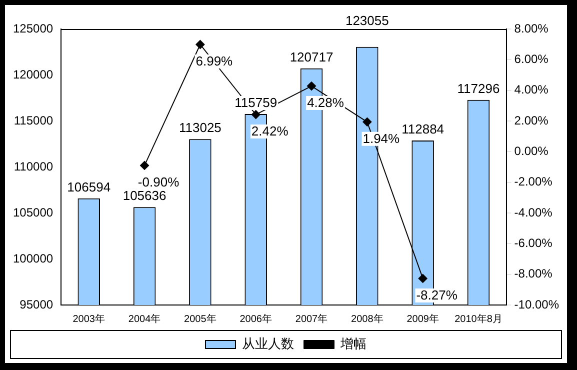  What do you see at coordinates (256, 102) in the screenshot?
I see `data-label: 115759` at bounding box center [256, 102].